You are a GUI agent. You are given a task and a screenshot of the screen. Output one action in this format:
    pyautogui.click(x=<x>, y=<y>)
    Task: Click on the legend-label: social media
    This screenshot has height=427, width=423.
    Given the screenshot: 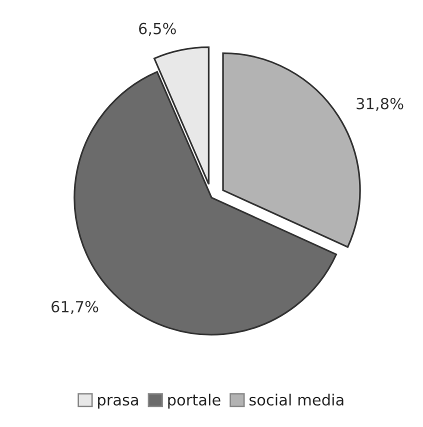 What is the action you would take?
    pyautogui.click(x=296, y=400)
    